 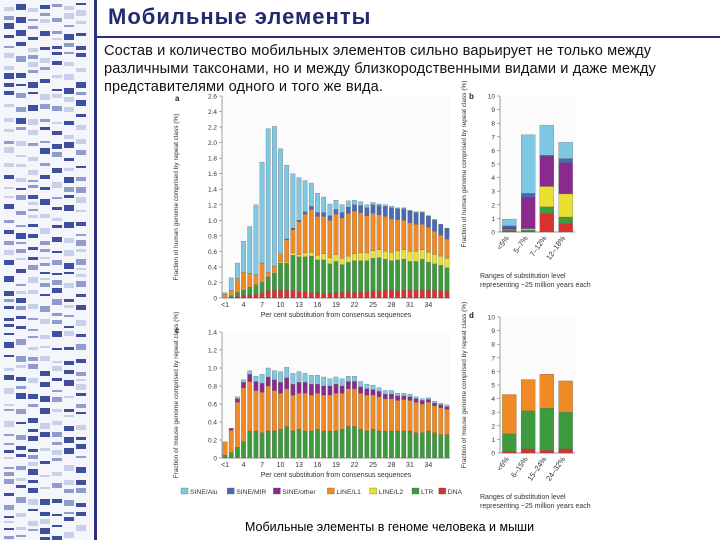 I want to click on bar-segment-b-2-line-l2, so click(x=546, y=196).